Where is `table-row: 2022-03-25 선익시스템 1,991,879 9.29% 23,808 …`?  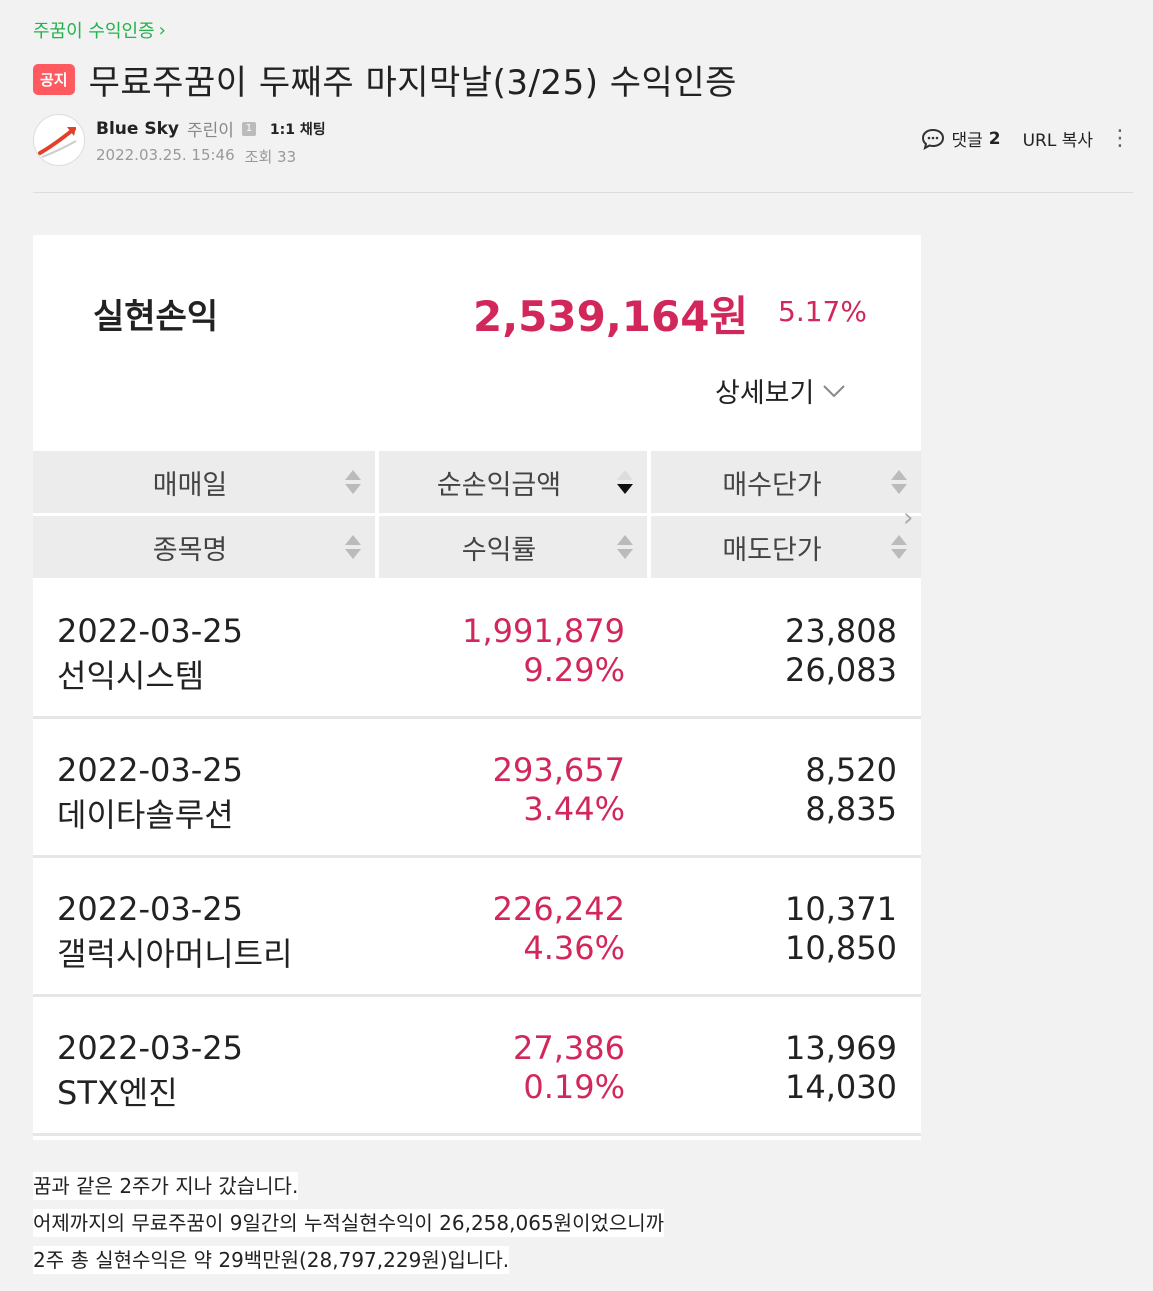
table-row: 2022-03-25 선익시스템 1,991,879 9.29% 23,808 … is located at coordinates (477, 649).